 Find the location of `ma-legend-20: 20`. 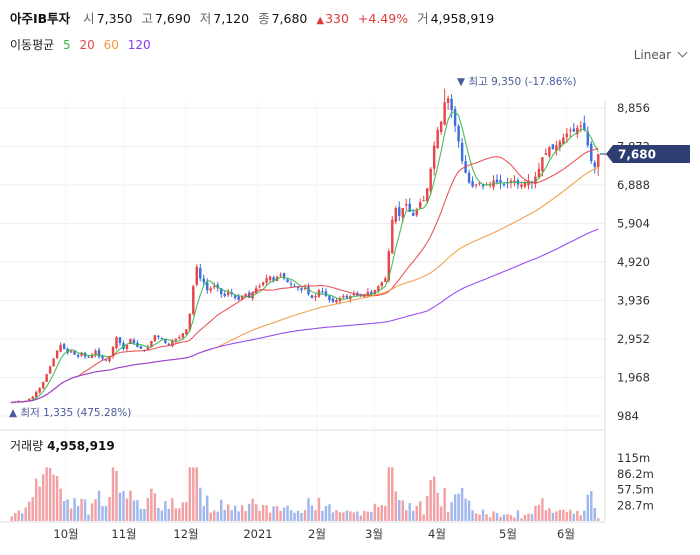

ma-legend-20: 20 is located at coordinates (87, 45).